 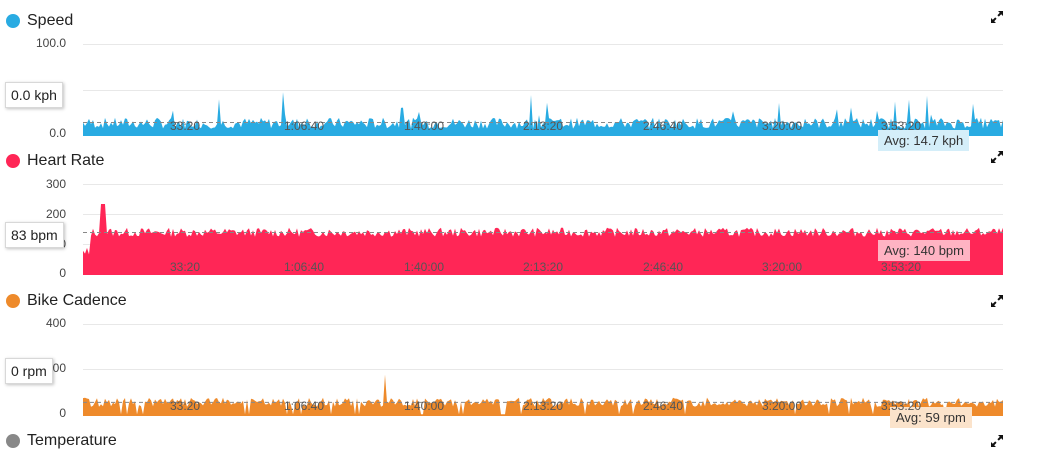 What do you see at coordinates (55, 214) in the screenshot?
I see `heart-rate-ytick: 200` at bounding box center [55, 214].